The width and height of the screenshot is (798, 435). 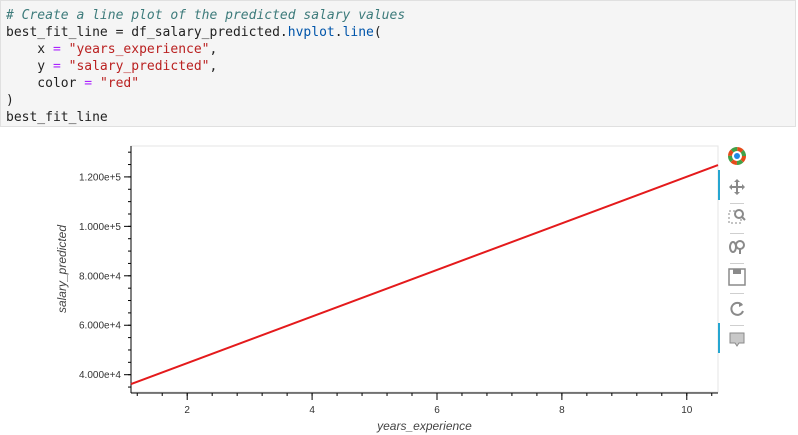 What do you see at coordinates (100, 227) in the screenshot?
I see `y-tick-label: 1.000e+5` at bounding box center [100, 227].